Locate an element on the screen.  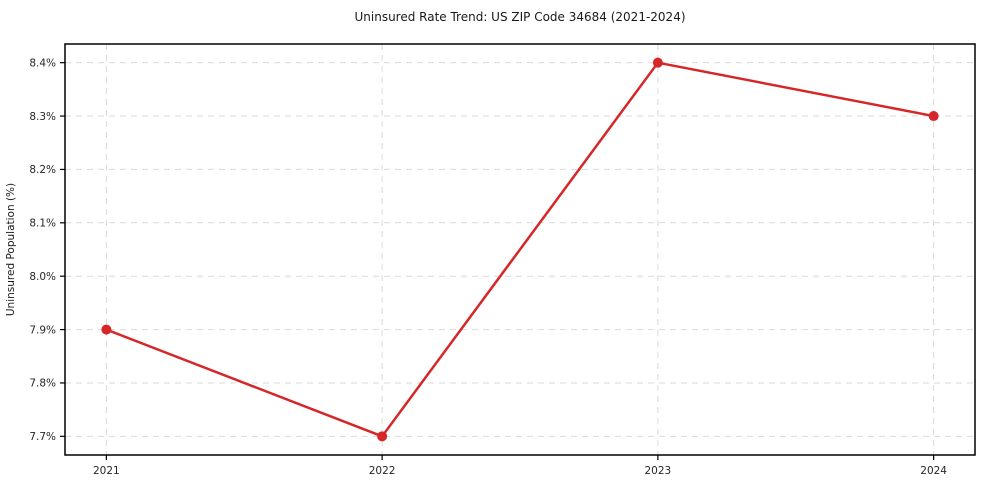
y-tick-label: 7.8% is located at coordinates (42, 384).